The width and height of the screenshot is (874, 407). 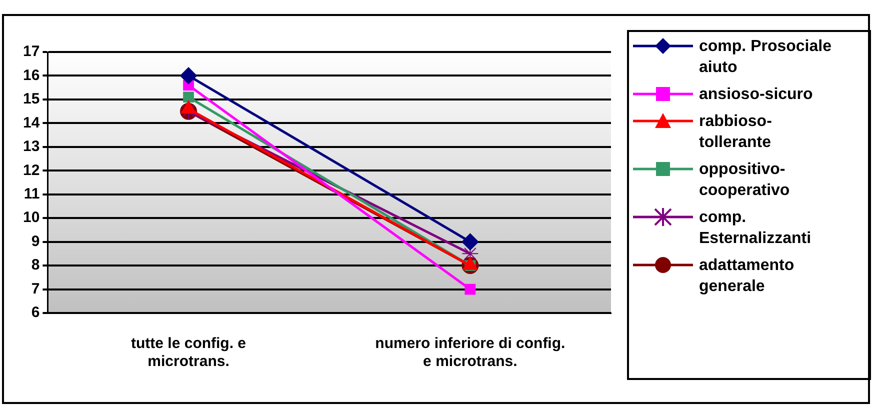 I want to click on y-tick-label: 6, so click(x=35, y=313).